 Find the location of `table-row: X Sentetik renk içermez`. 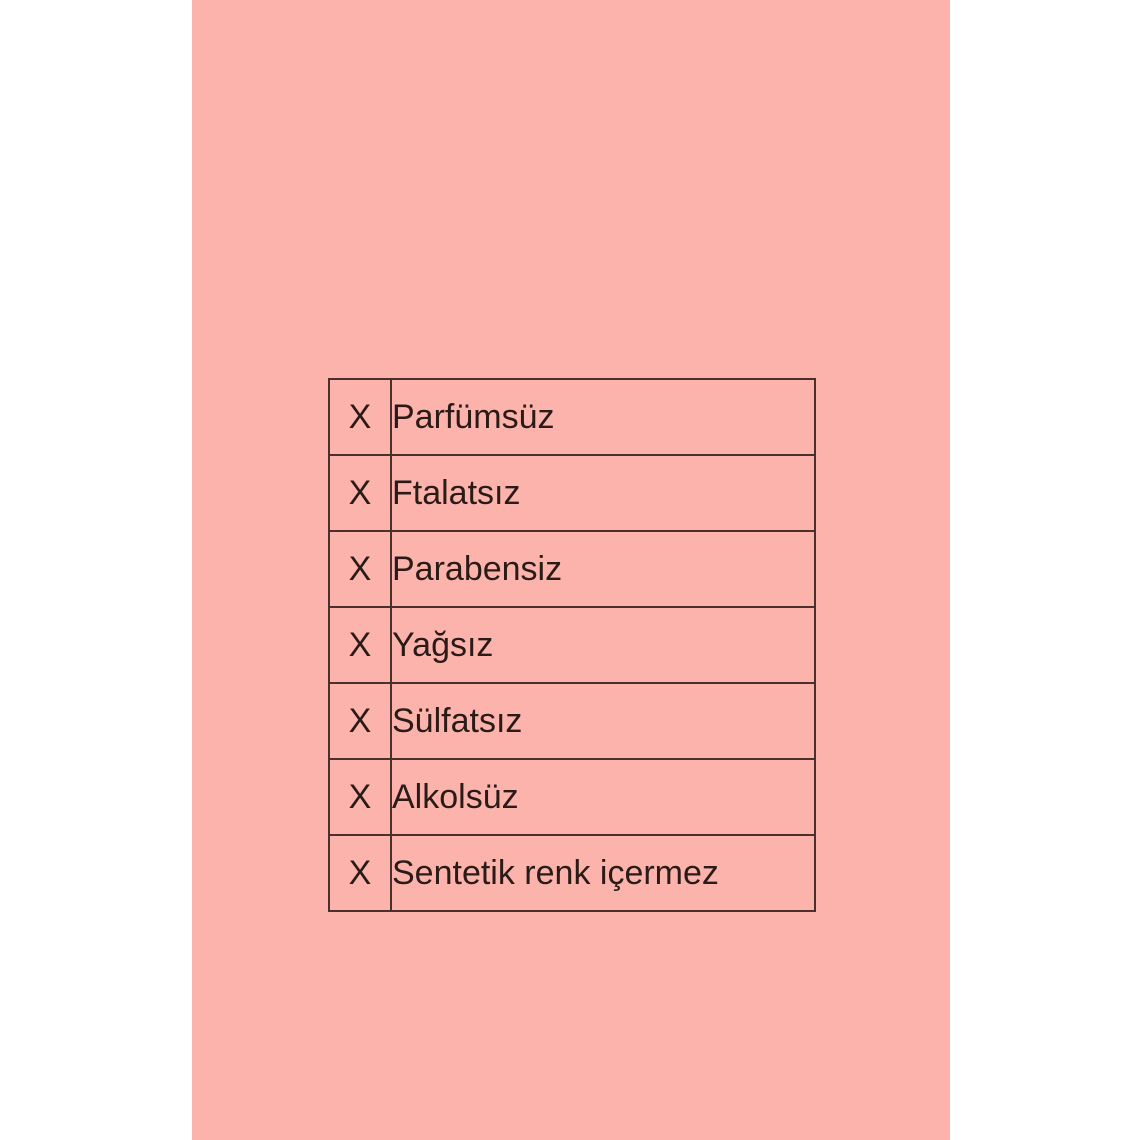

table-row: X Sentetik renk içermez is located at coordinates (572, 873).